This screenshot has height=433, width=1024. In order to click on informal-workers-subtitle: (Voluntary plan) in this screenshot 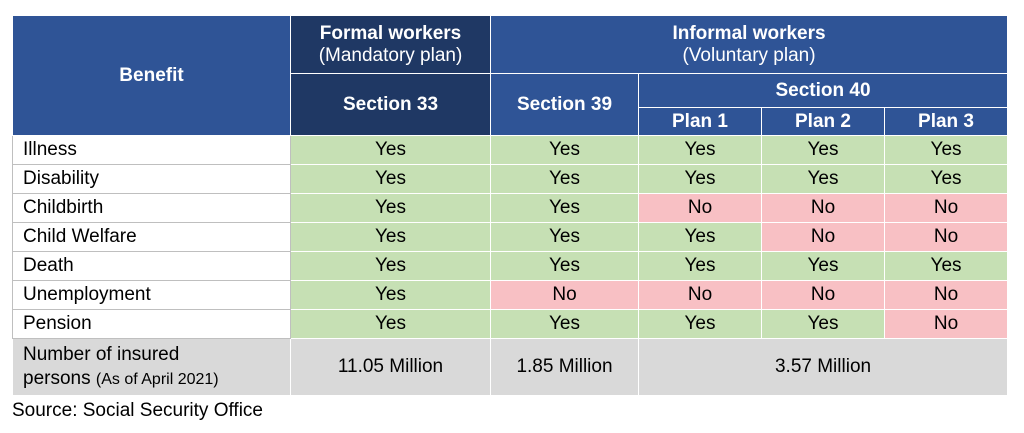, I will do `click(749, 55)`.